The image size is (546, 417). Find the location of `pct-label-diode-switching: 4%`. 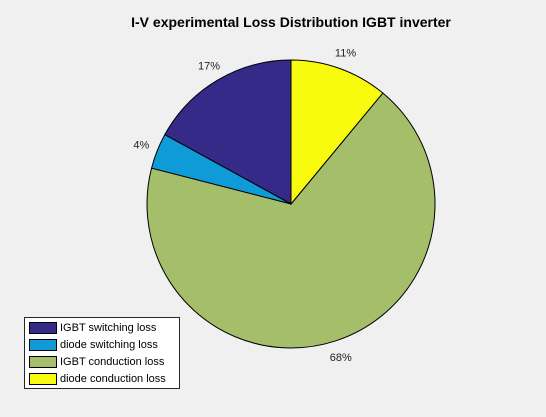

pct-label-diode-switching: 4% is located at coordinates (141, 146).